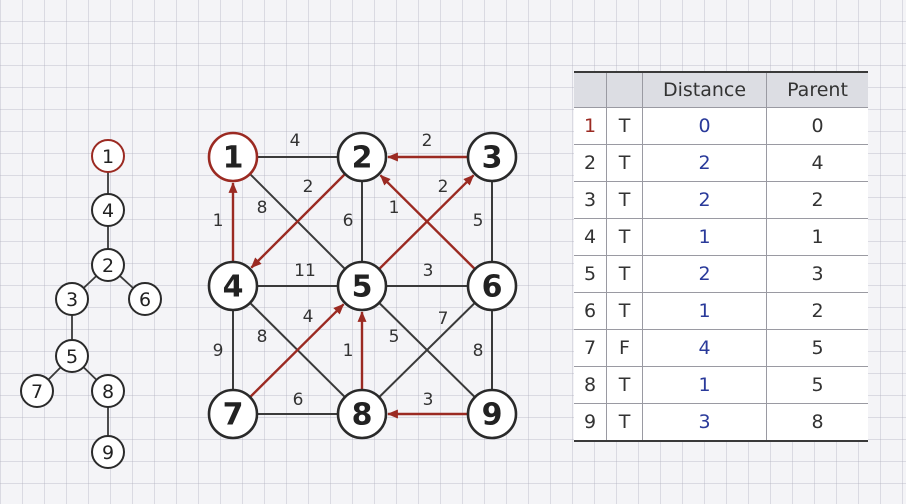 The image size is (906, 504). What do you see at coordinates (590, 90) in the screenshot?
I see `header-index` at bounding box center [590, 90].